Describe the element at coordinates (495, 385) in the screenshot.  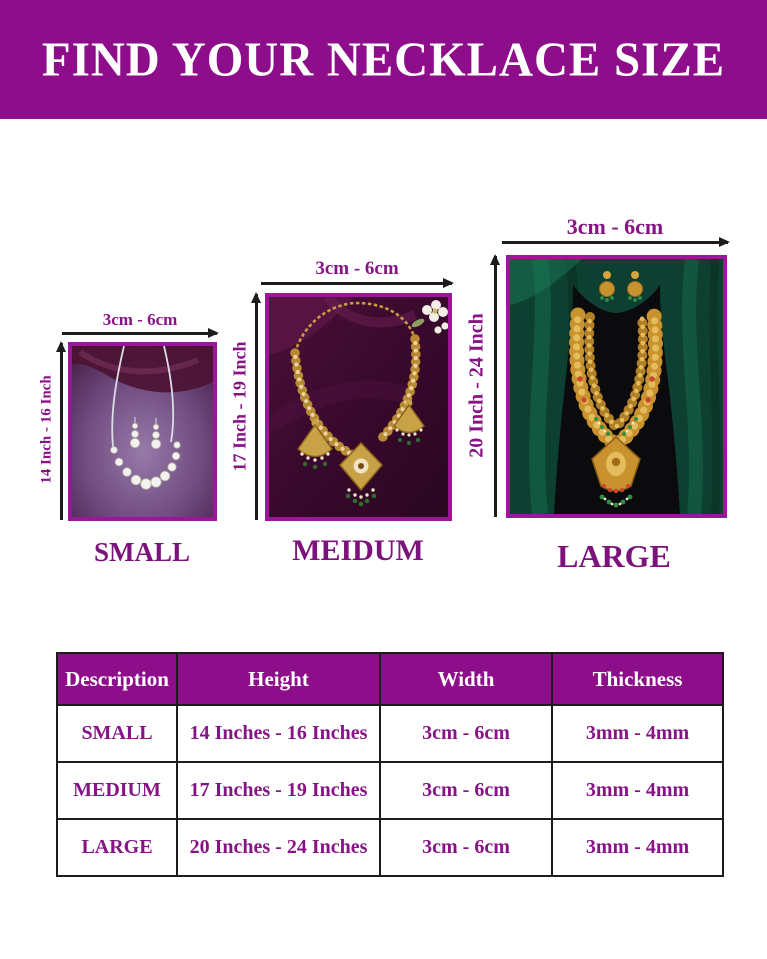
I see `large-height-arrow-icon` at that location.